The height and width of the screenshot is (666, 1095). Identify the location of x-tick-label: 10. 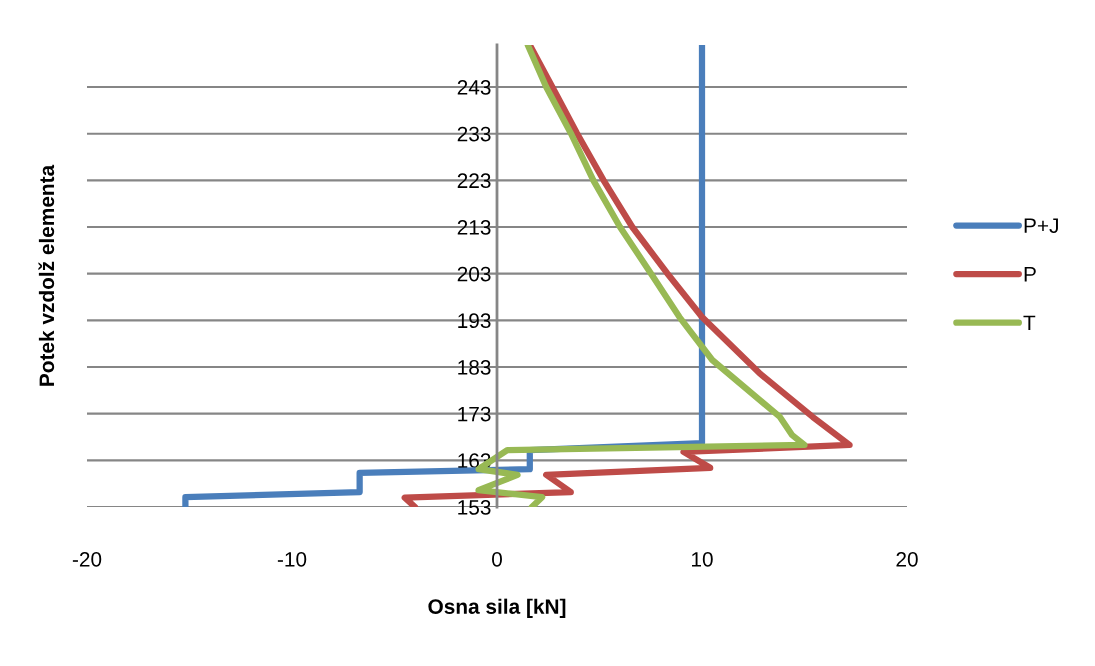
(702, 559).